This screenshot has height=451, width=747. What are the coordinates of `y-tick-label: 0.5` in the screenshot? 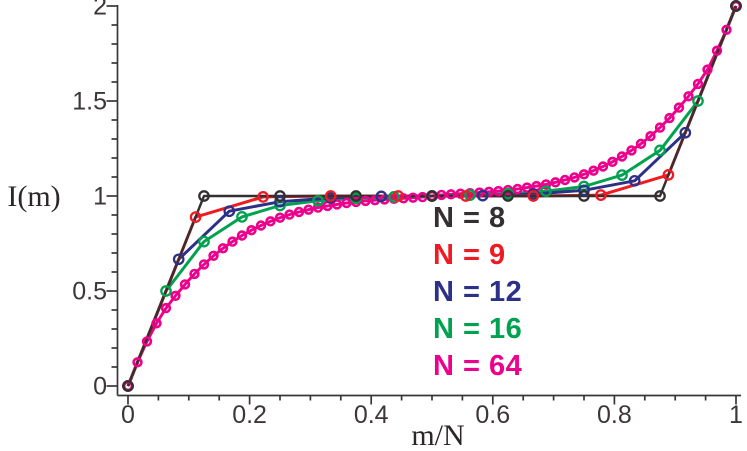 It's located at (89, 292).